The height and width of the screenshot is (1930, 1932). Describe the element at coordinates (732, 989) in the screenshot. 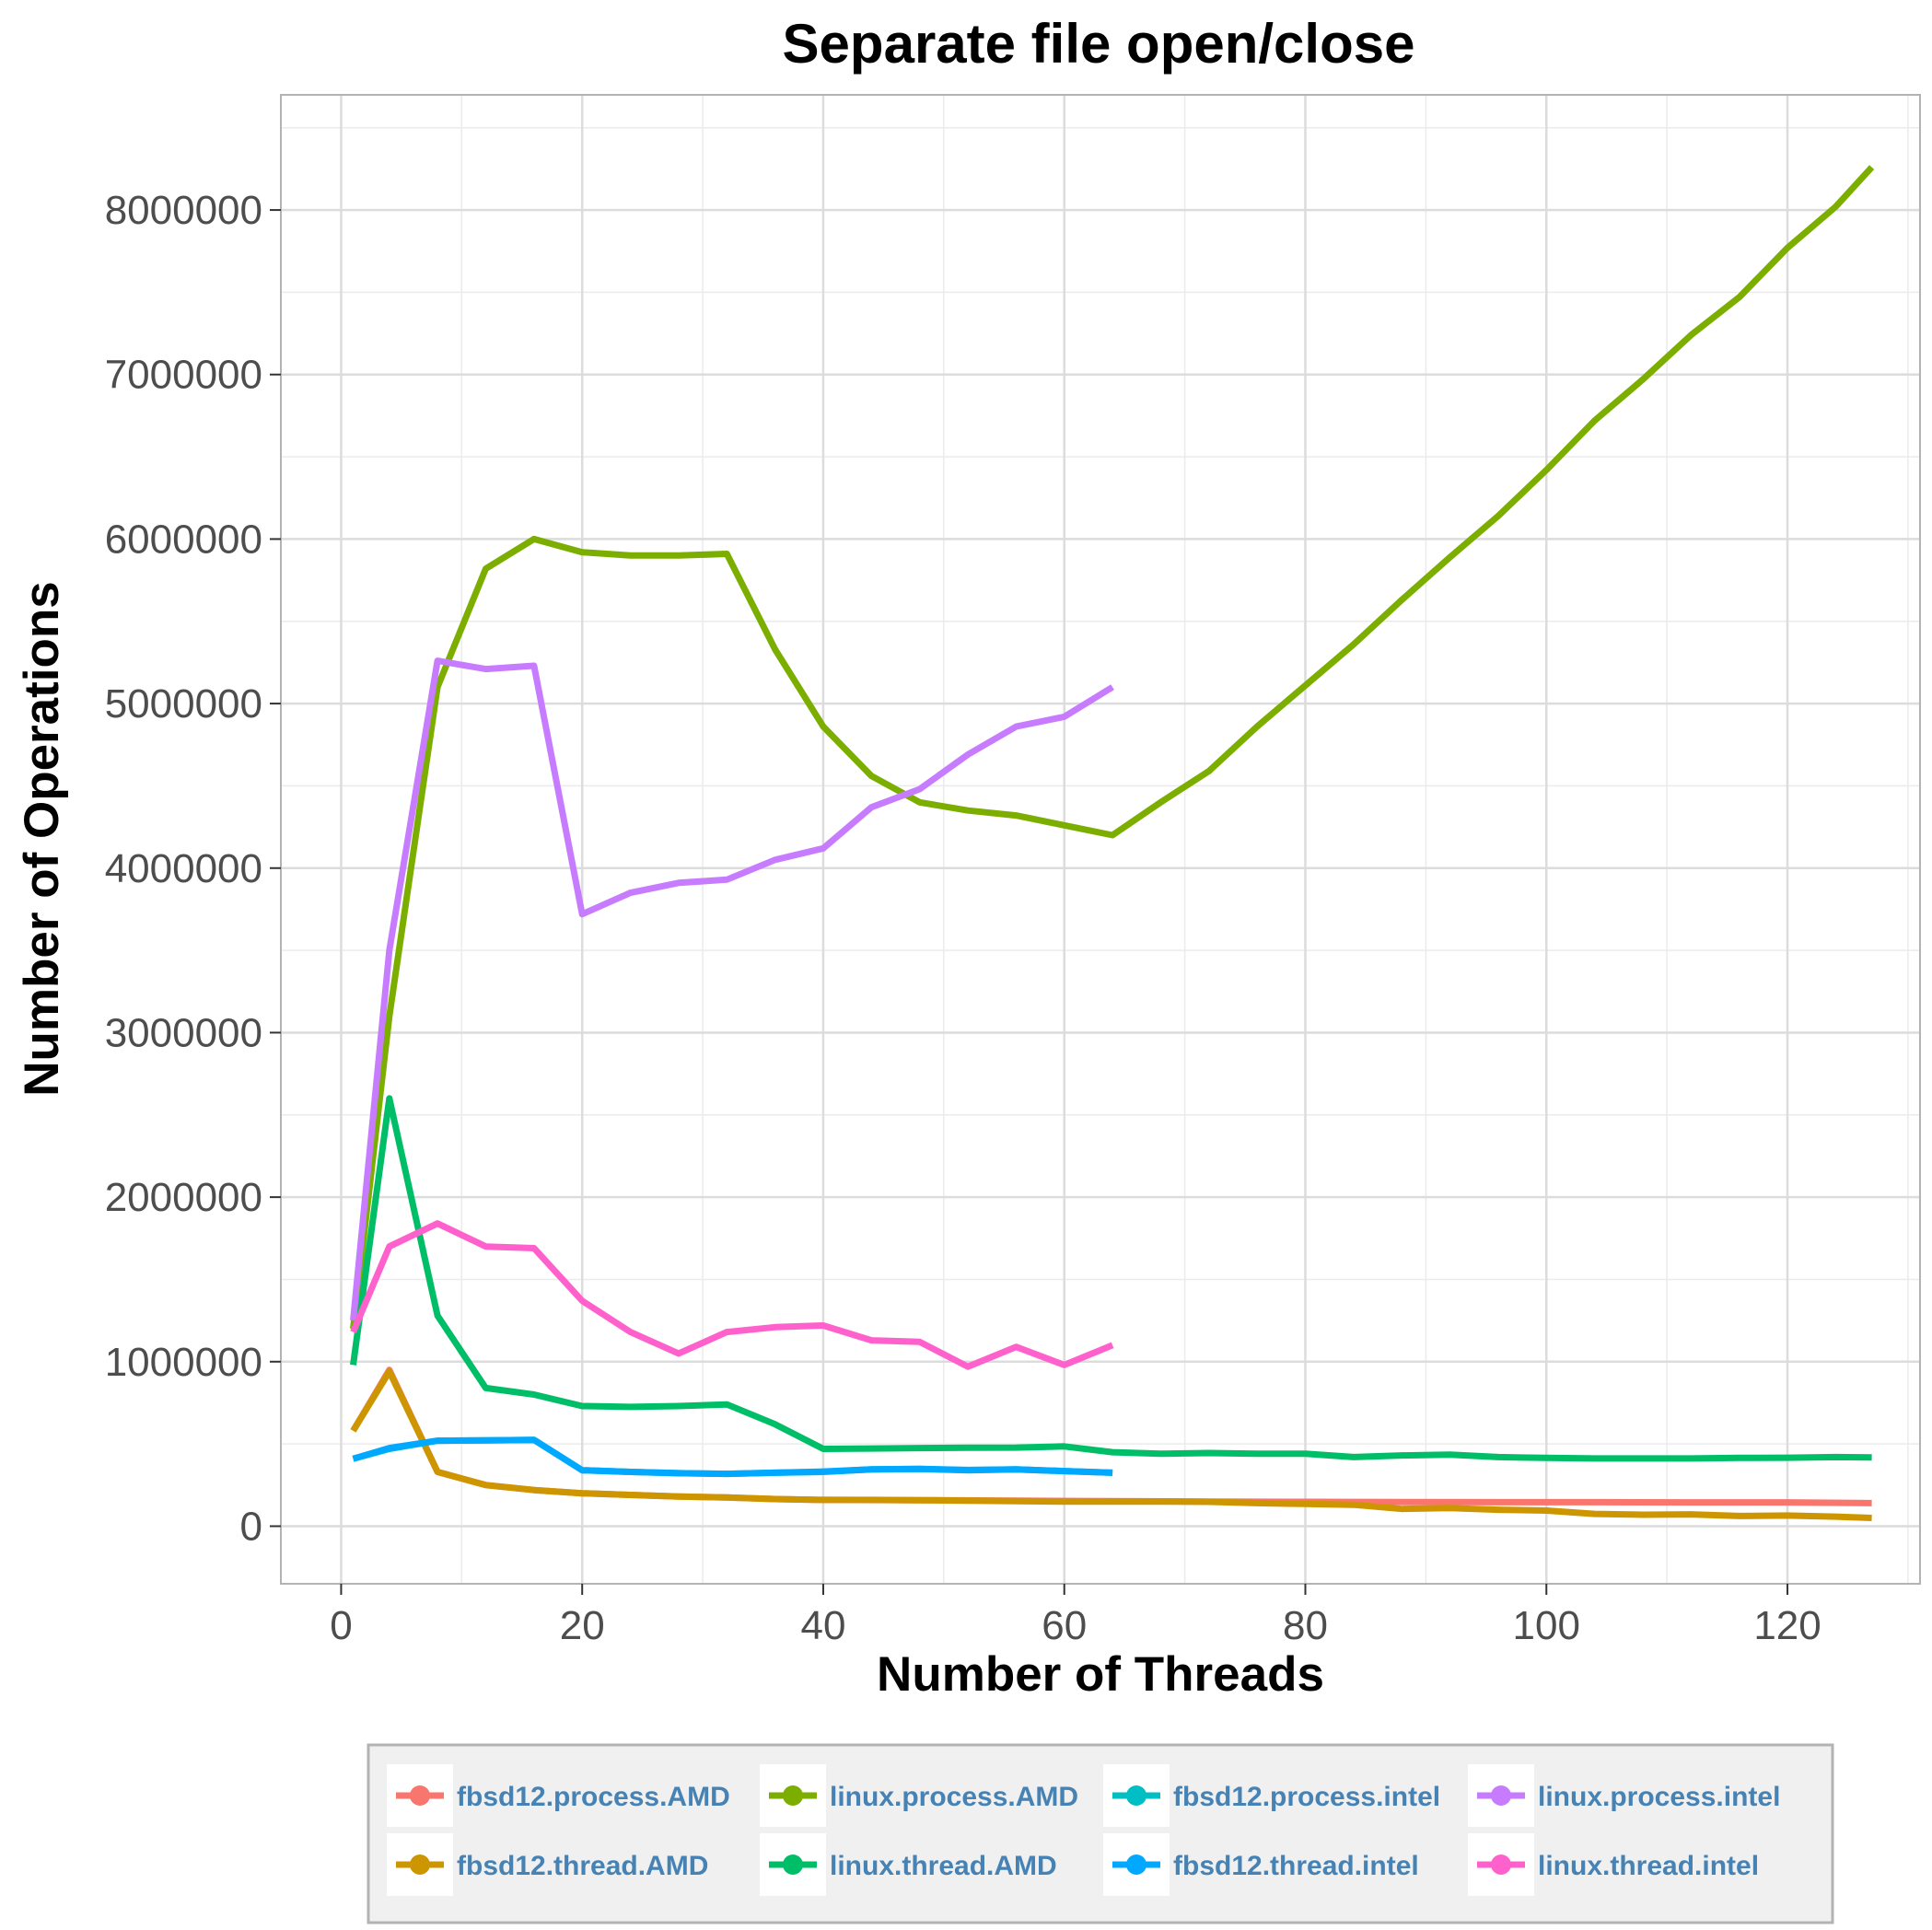

I see `series-line-linux.process.intel` at that location.